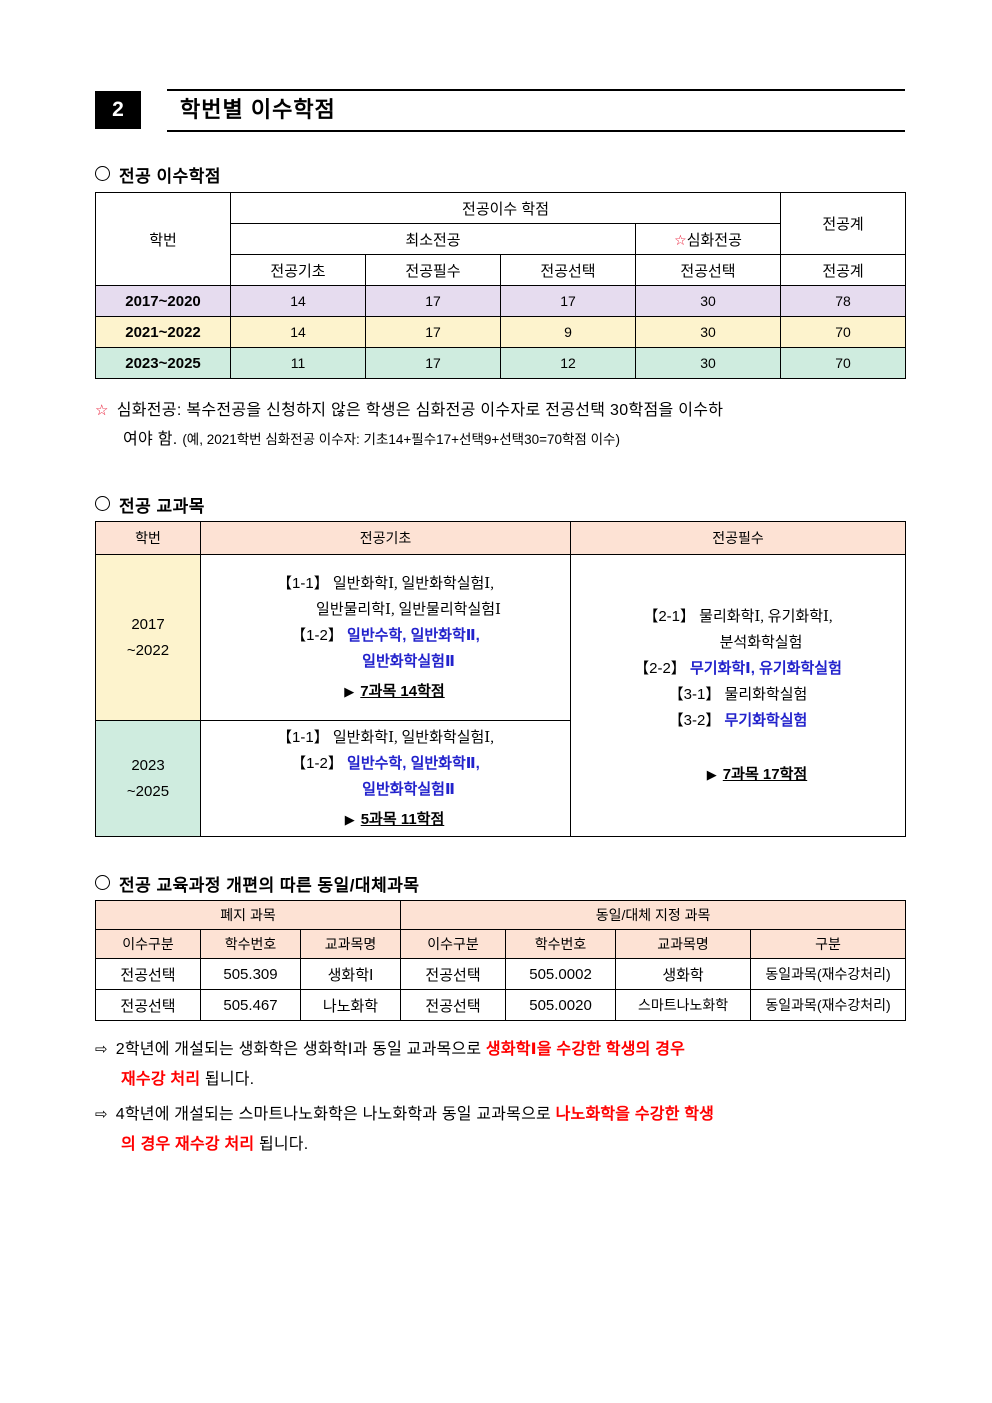 The width and height of the screenshot is (992, 1403). I want to click on header-minimum-major: 최소전공, so click(433, 239).